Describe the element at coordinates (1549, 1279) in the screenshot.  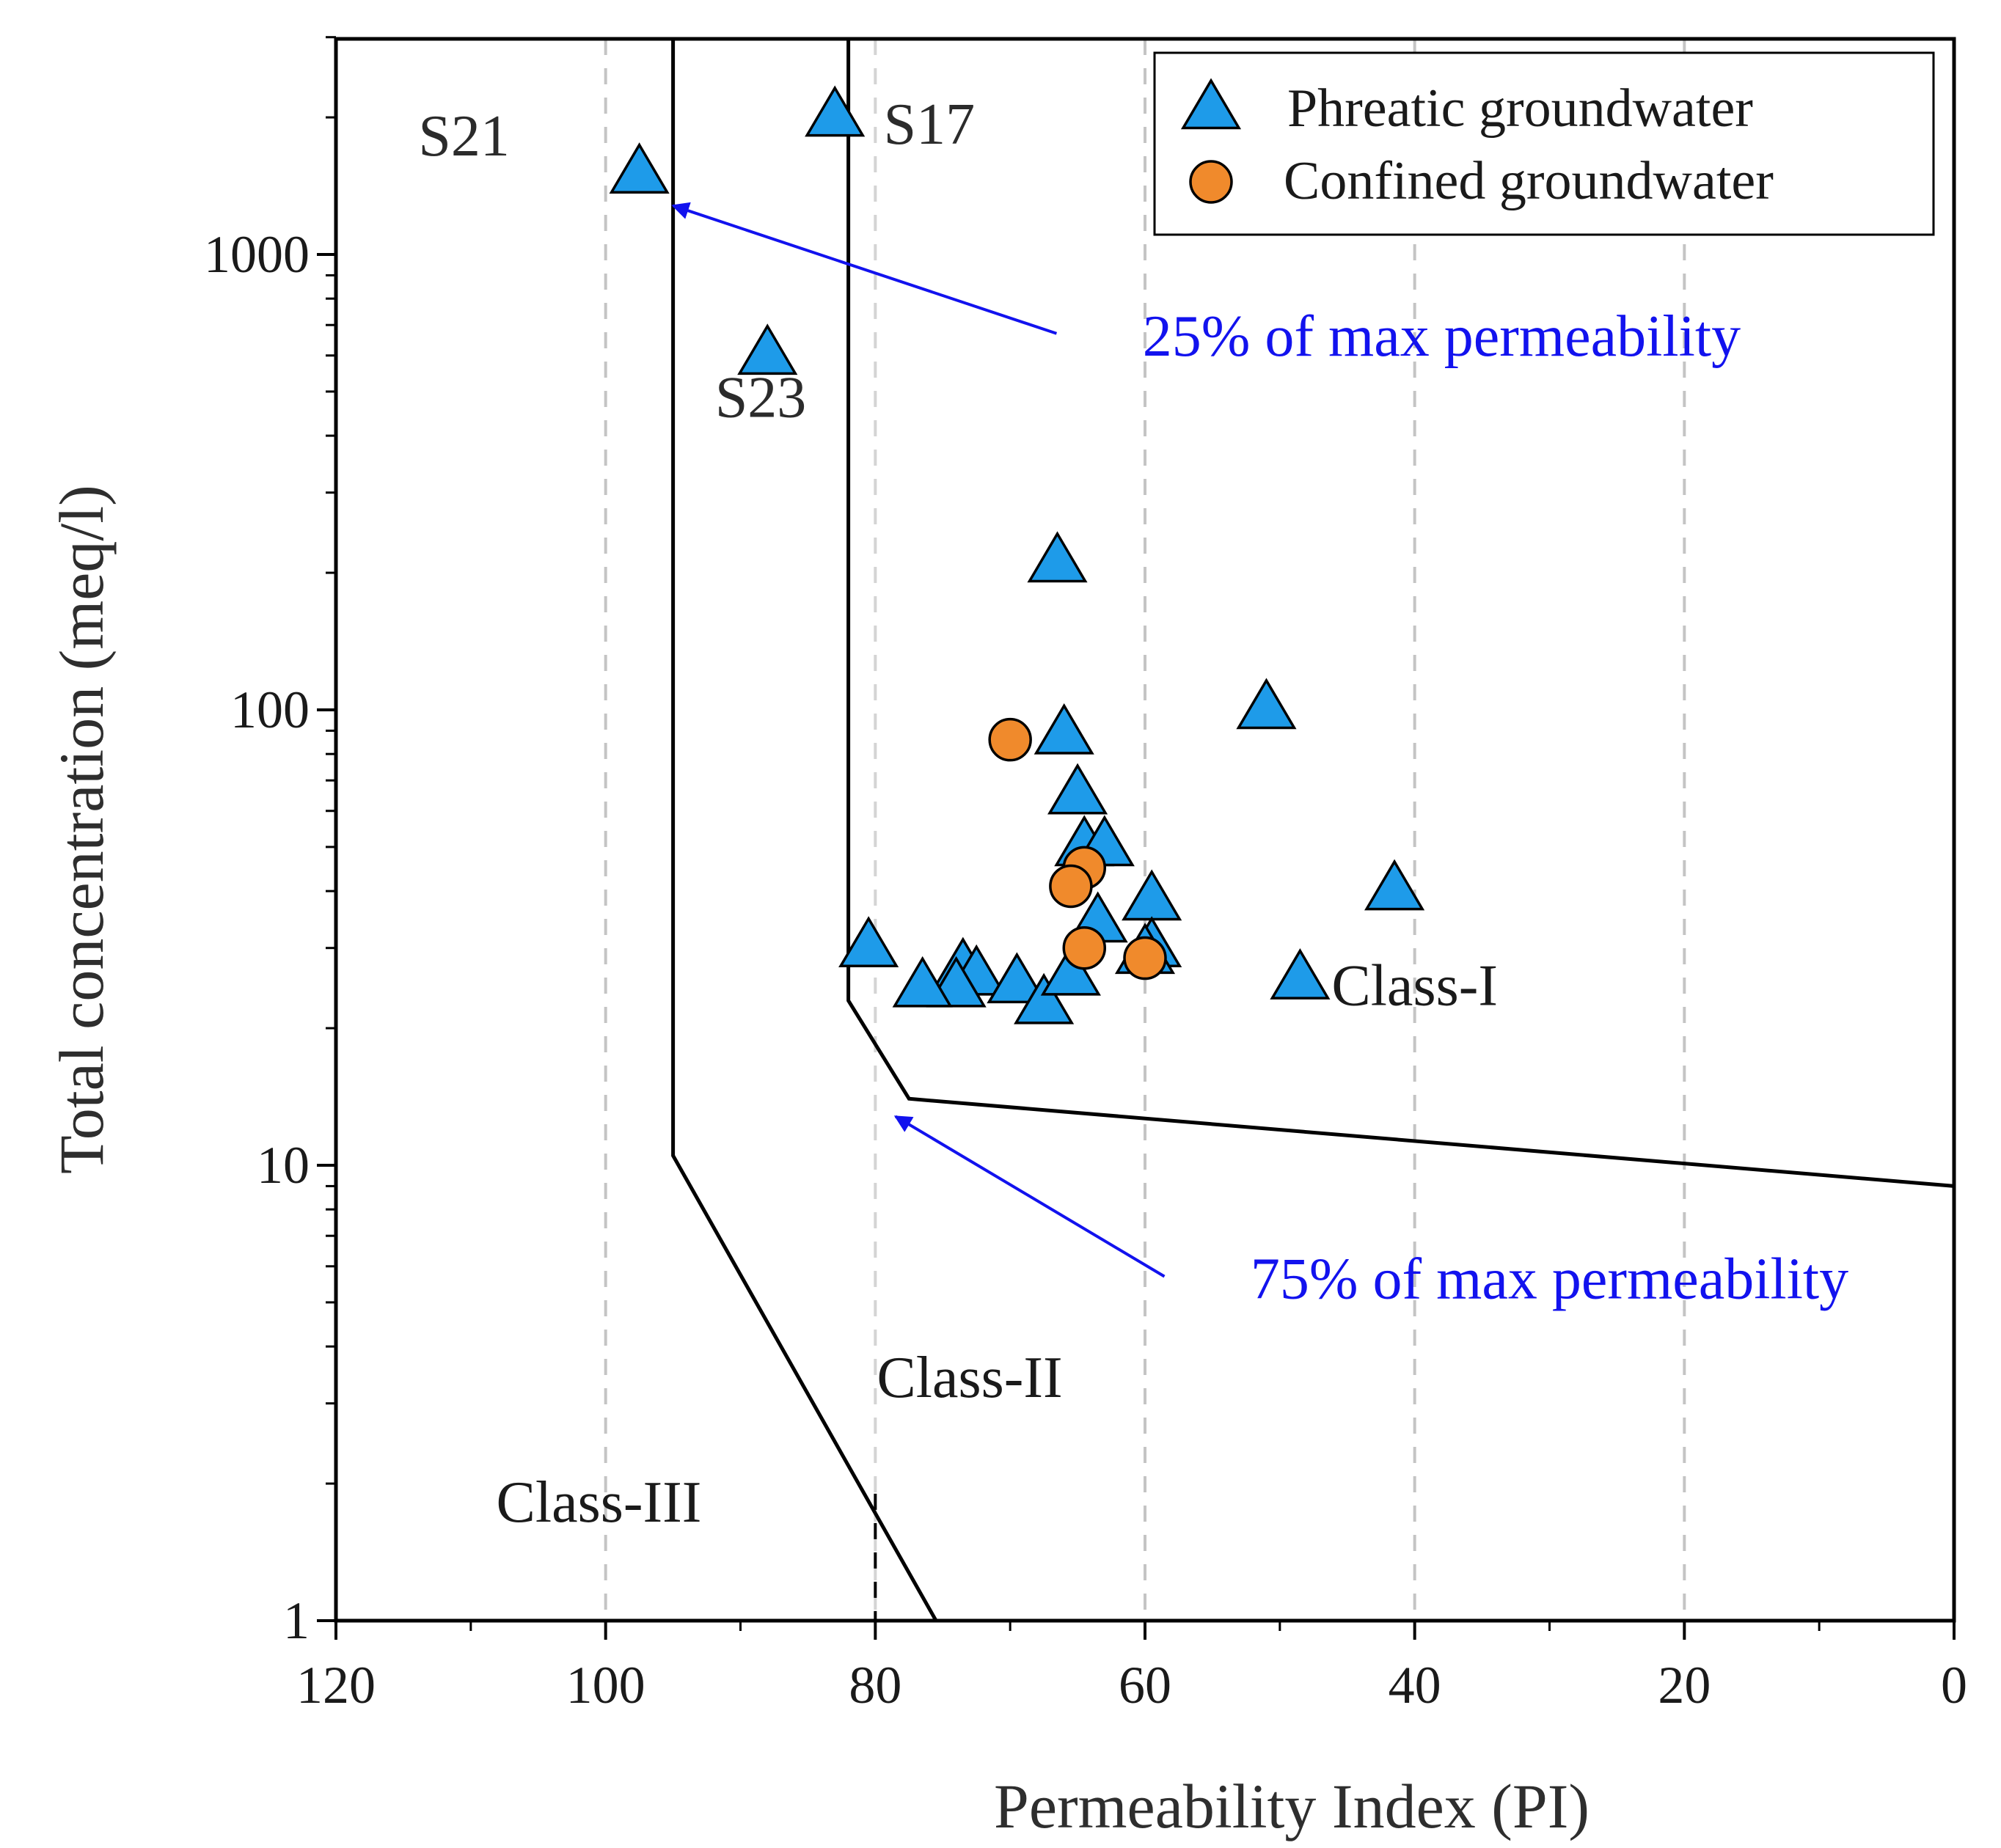
I see `annotation-label-75-of-max-permeability: 75% of max permeability` at that location.